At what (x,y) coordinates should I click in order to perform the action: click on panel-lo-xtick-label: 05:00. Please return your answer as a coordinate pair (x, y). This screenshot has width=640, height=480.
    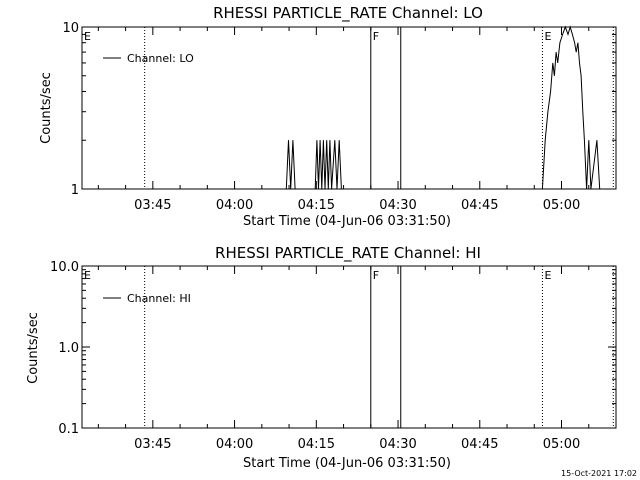
    Looking at the image, I should click on (561, 205).